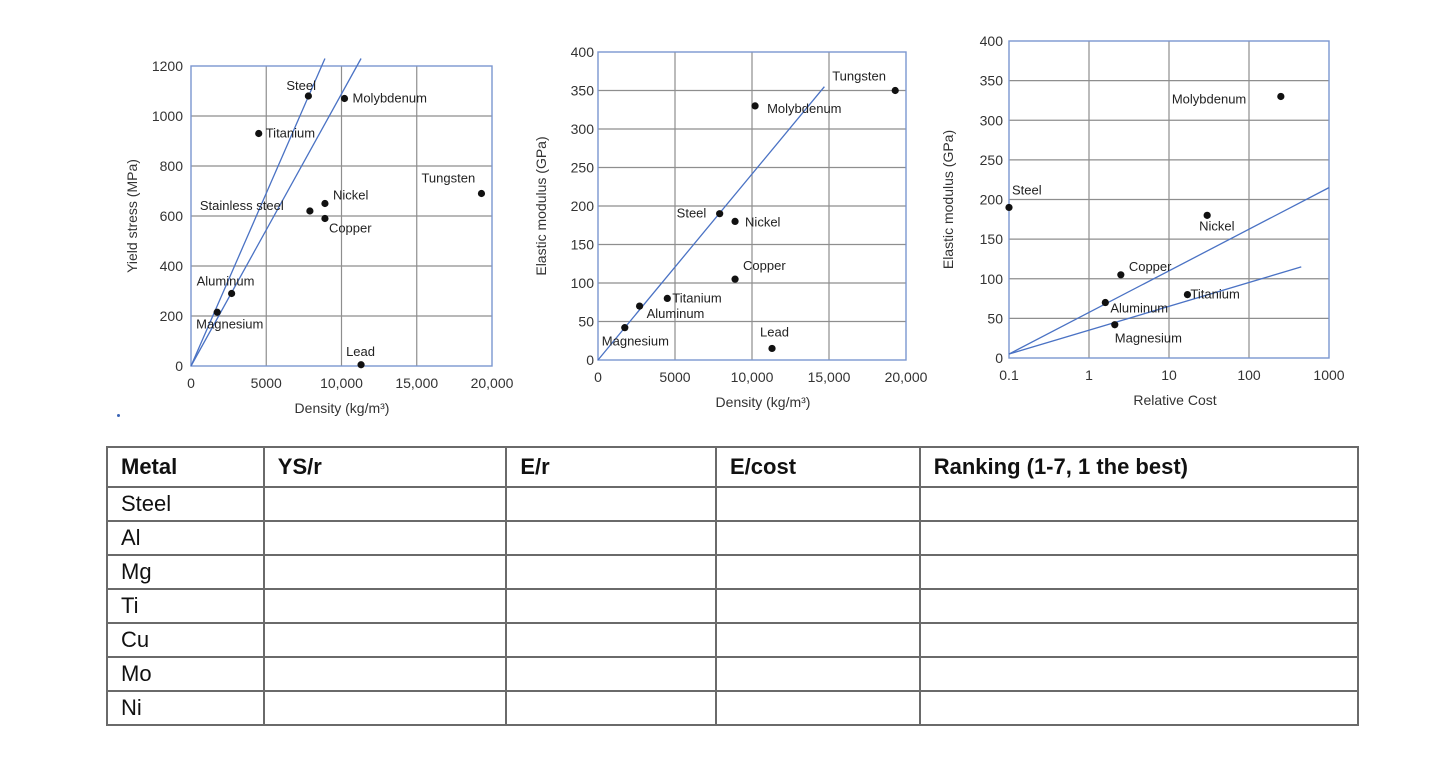 This screenshot has height=782, width=1446. Describe the element at coordinates (1249, 375) in the screenshot. I see `x-tick-label: 100` at that location.